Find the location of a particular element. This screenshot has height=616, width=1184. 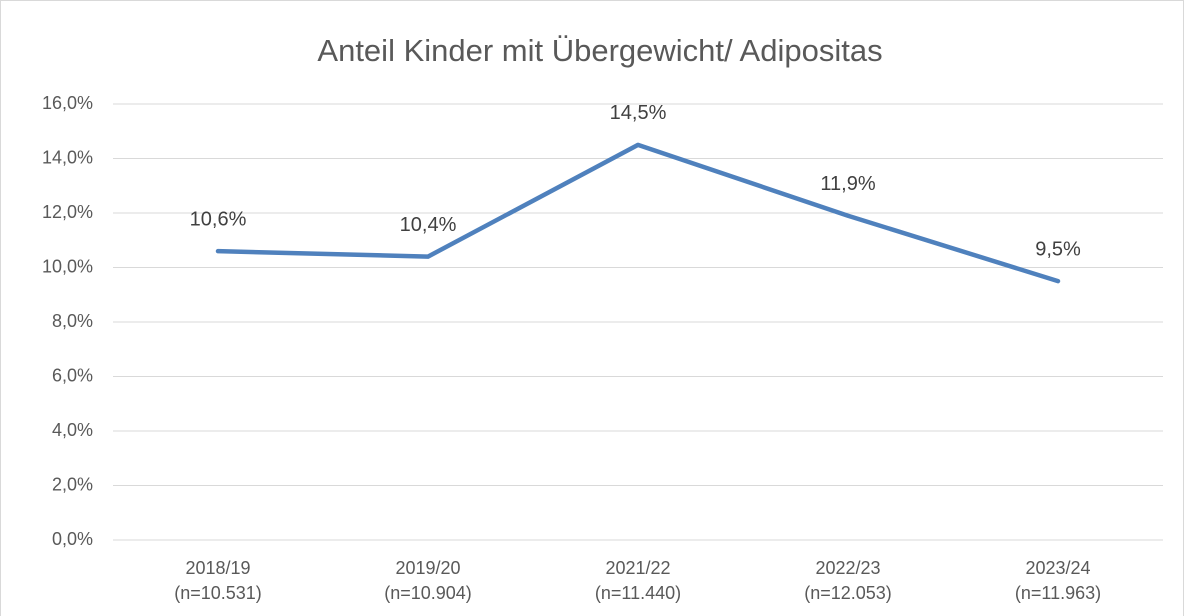

data-label: 9,5% is located at coordinates (1058, 249).